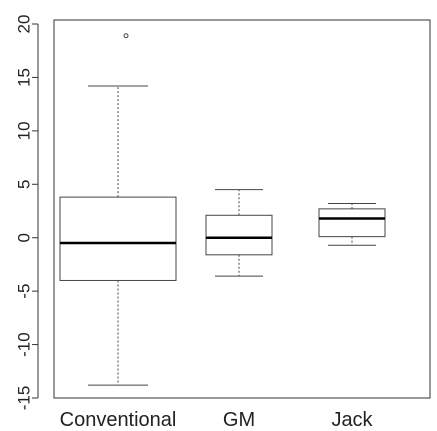 This screenshot has width=437, height=431. Describe the element at coordinates (118, 420) in the screenshot. I see `x-tick-label: Conventional` at that location.